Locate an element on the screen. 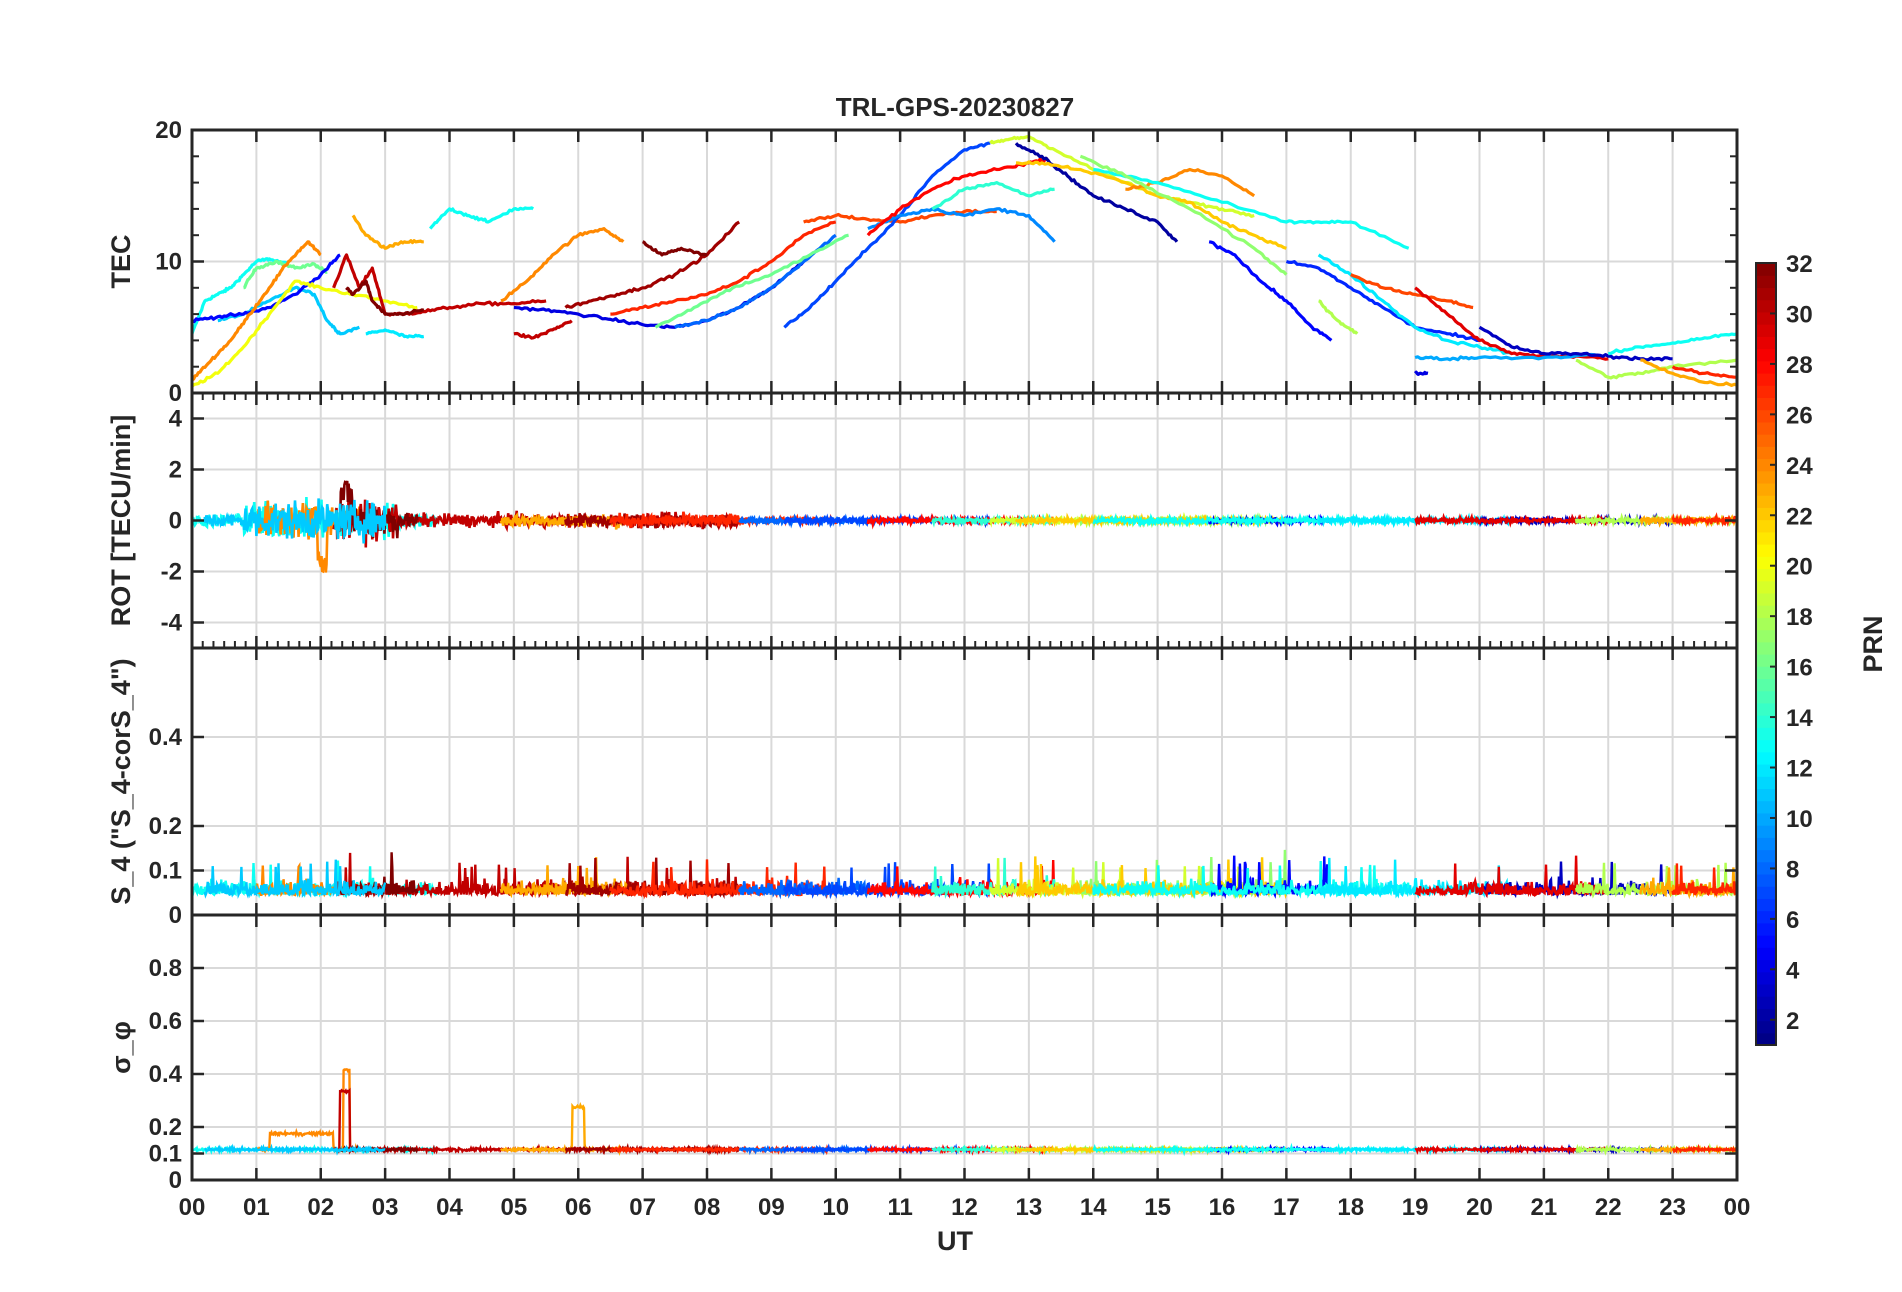  x-tick-label: 08 is located at coordinates (707, 1207).